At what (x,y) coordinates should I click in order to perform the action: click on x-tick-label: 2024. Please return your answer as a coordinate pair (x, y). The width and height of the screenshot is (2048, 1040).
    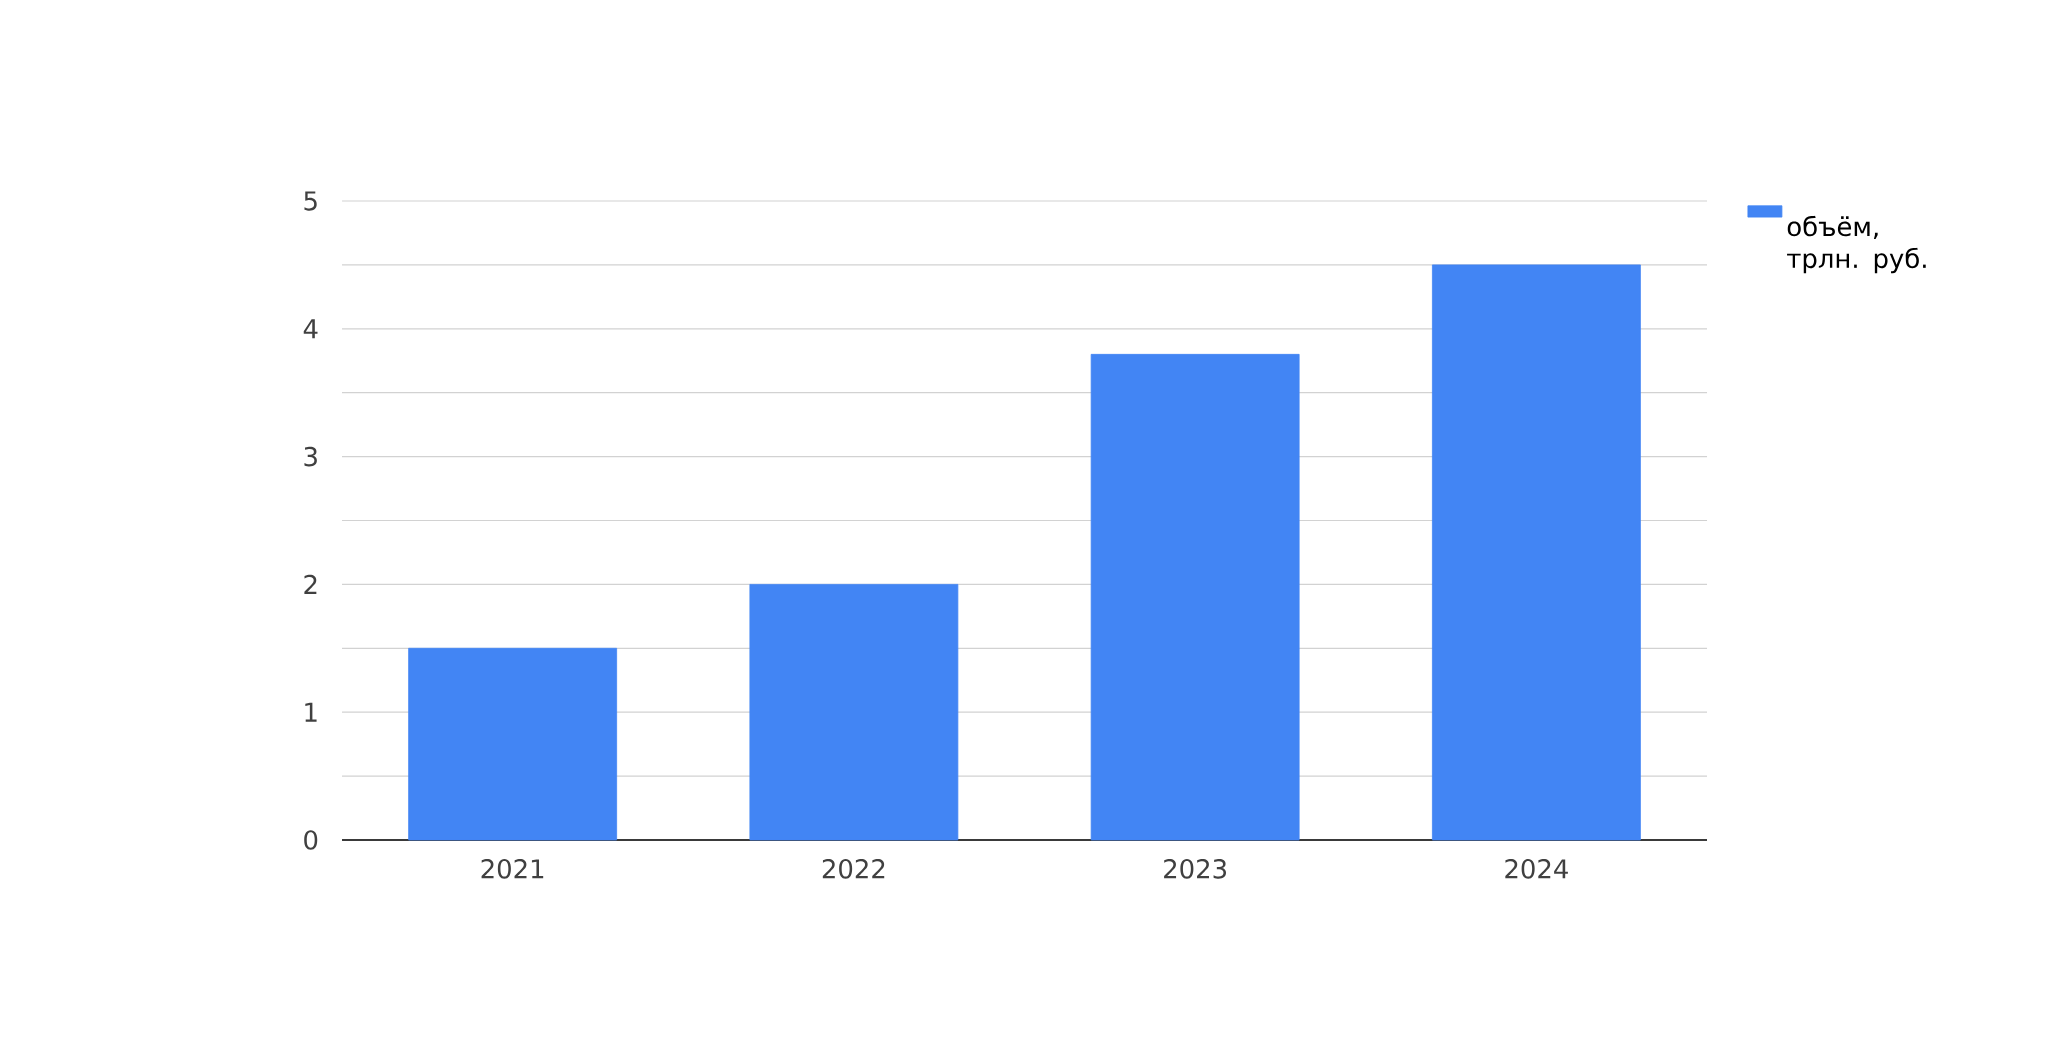
    Looking at the image, I should click on (1536, 869).